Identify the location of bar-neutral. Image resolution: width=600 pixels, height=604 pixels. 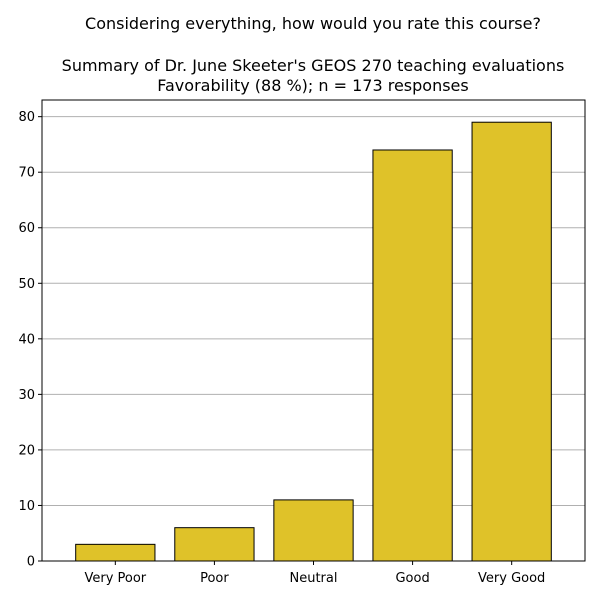
(313, 530).